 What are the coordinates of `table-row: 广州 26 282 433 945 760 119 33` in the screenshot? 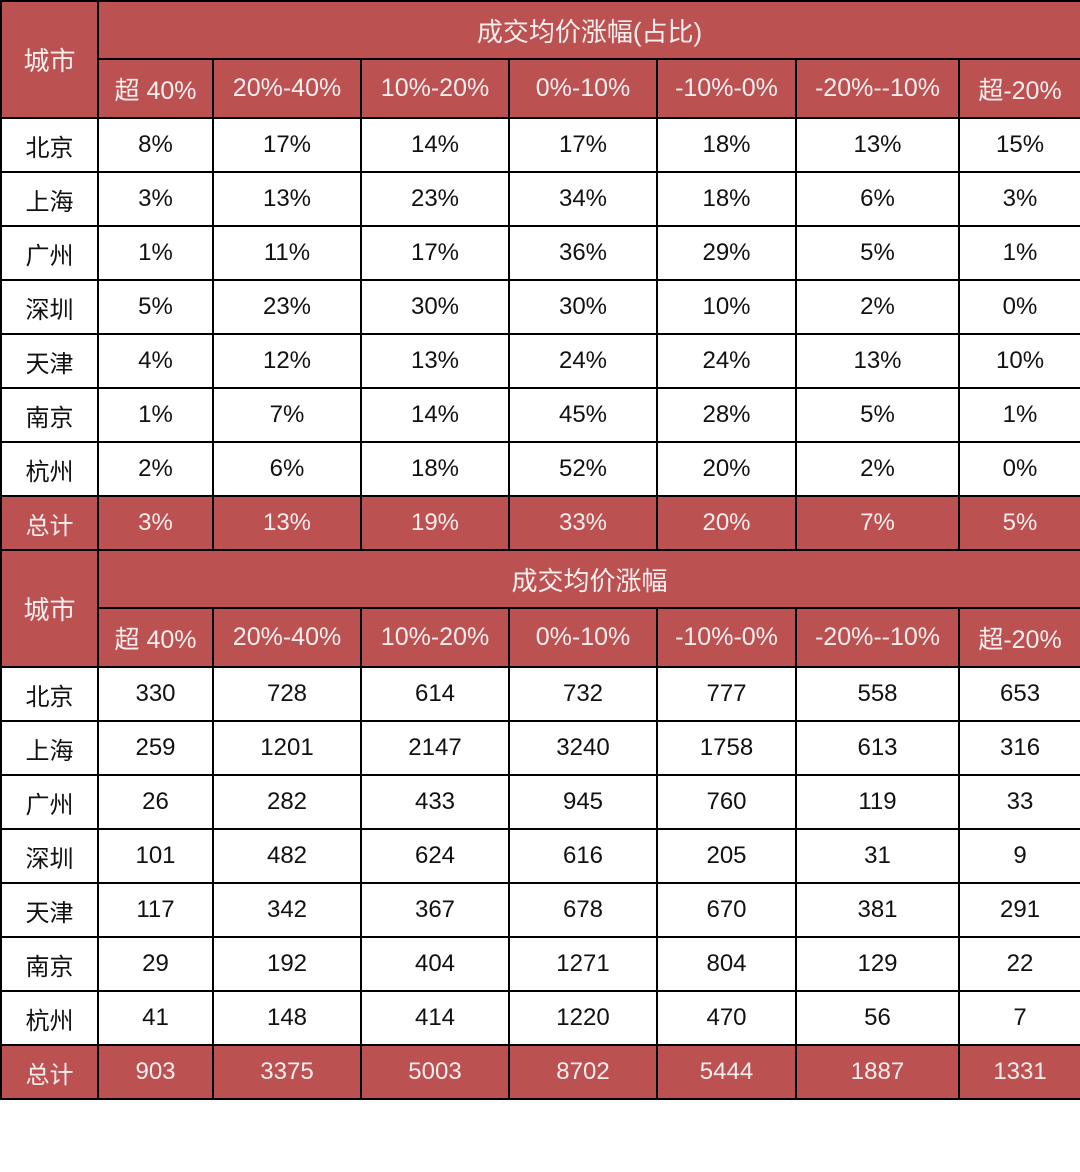 It's located at (540, 802).